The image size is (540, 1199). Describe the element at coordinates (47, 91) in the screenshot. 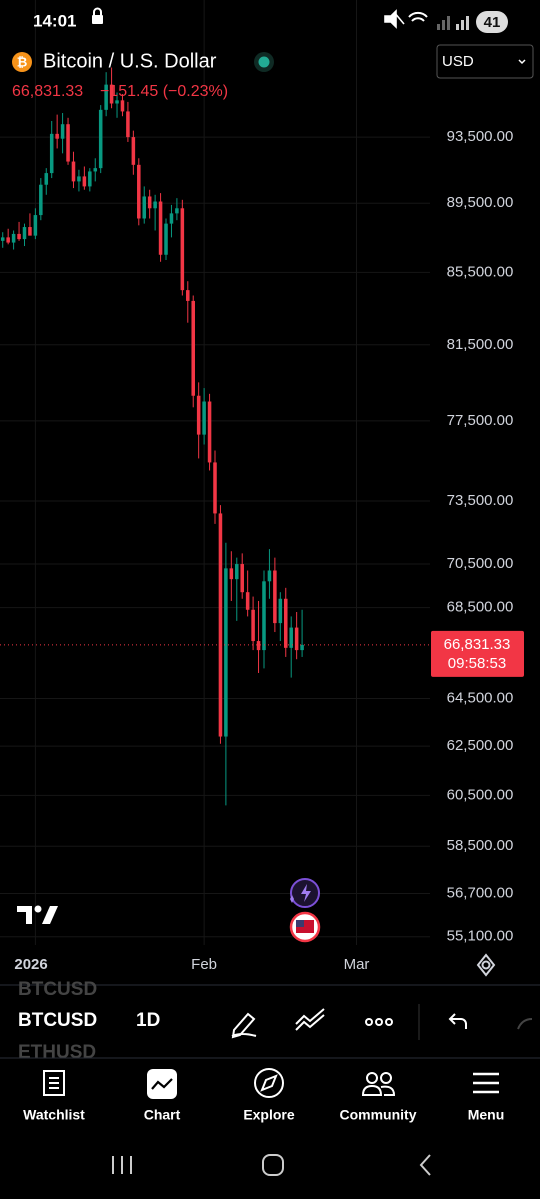

I see `last-price: 66,831.33` at that location.